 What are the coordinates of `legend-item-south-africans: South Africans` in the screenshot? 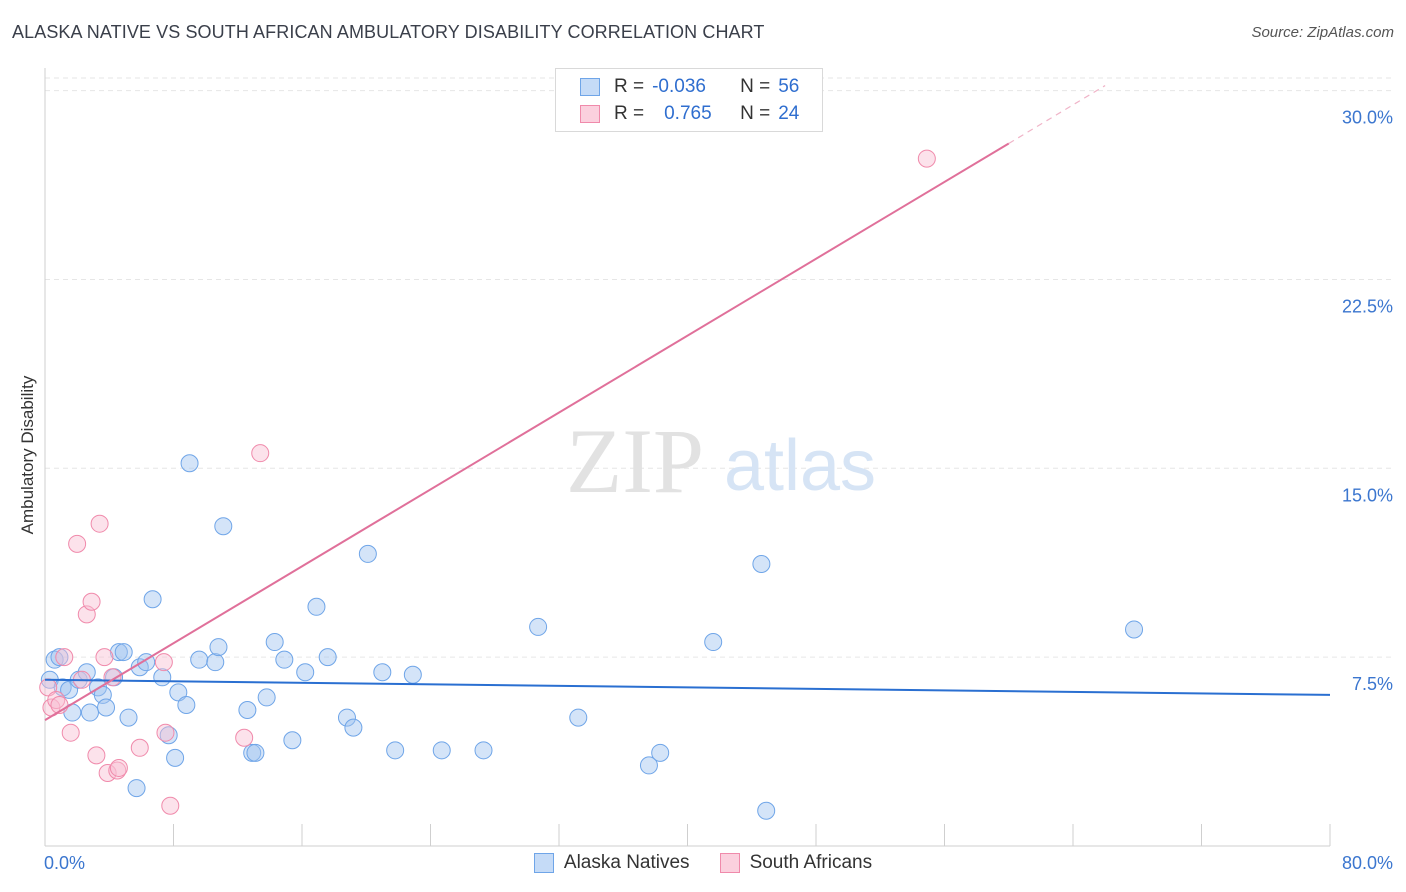 It's located at (796, 863).